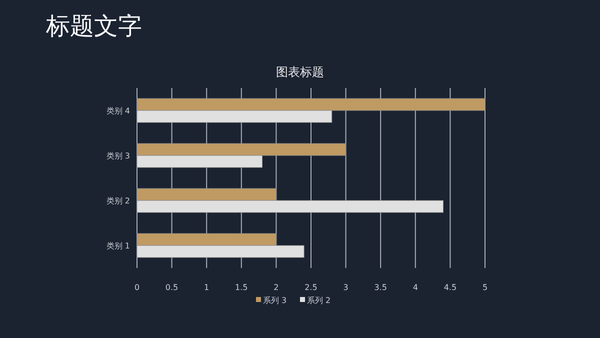 This screenshot has width=600, height=338. I want to click on y-tick-label: 类别 4, so click(118, 111).